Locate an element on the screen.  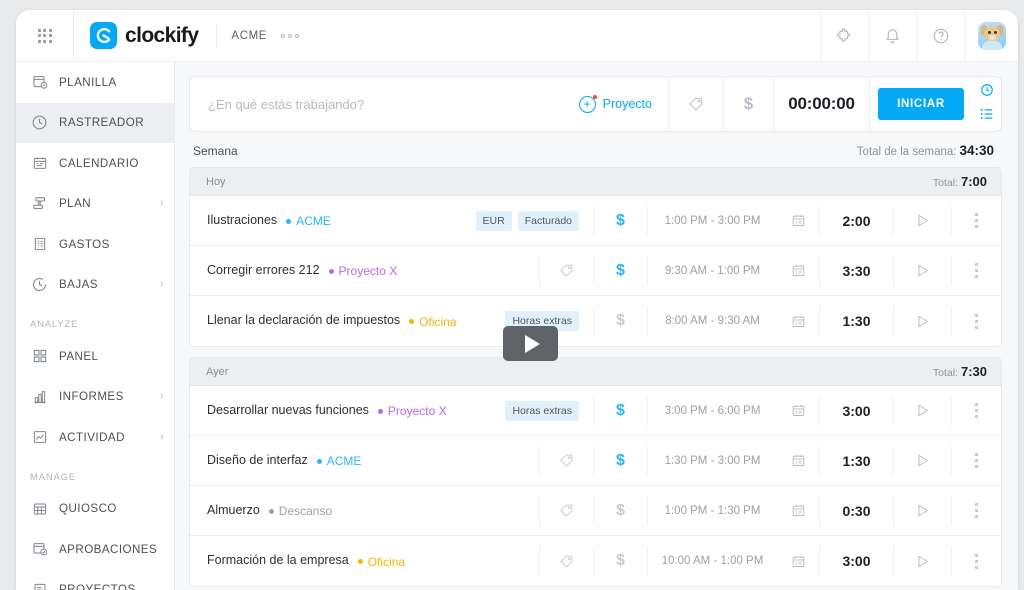
sidebar-item-planilla: PLANILLA is located at coordinates (95, 82).